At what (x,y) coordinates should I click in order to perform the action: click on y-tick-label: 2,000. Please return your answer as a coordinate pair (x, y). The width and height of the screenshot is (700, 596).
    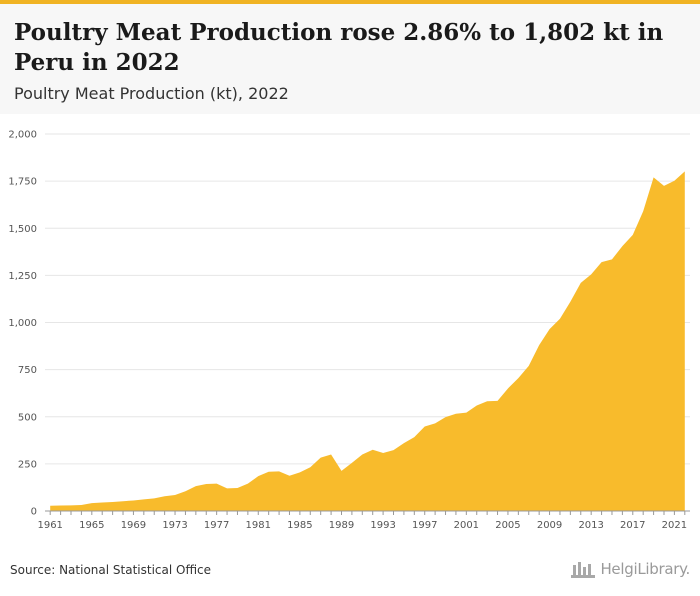
    Looking at the image, I should click on (22, 135).